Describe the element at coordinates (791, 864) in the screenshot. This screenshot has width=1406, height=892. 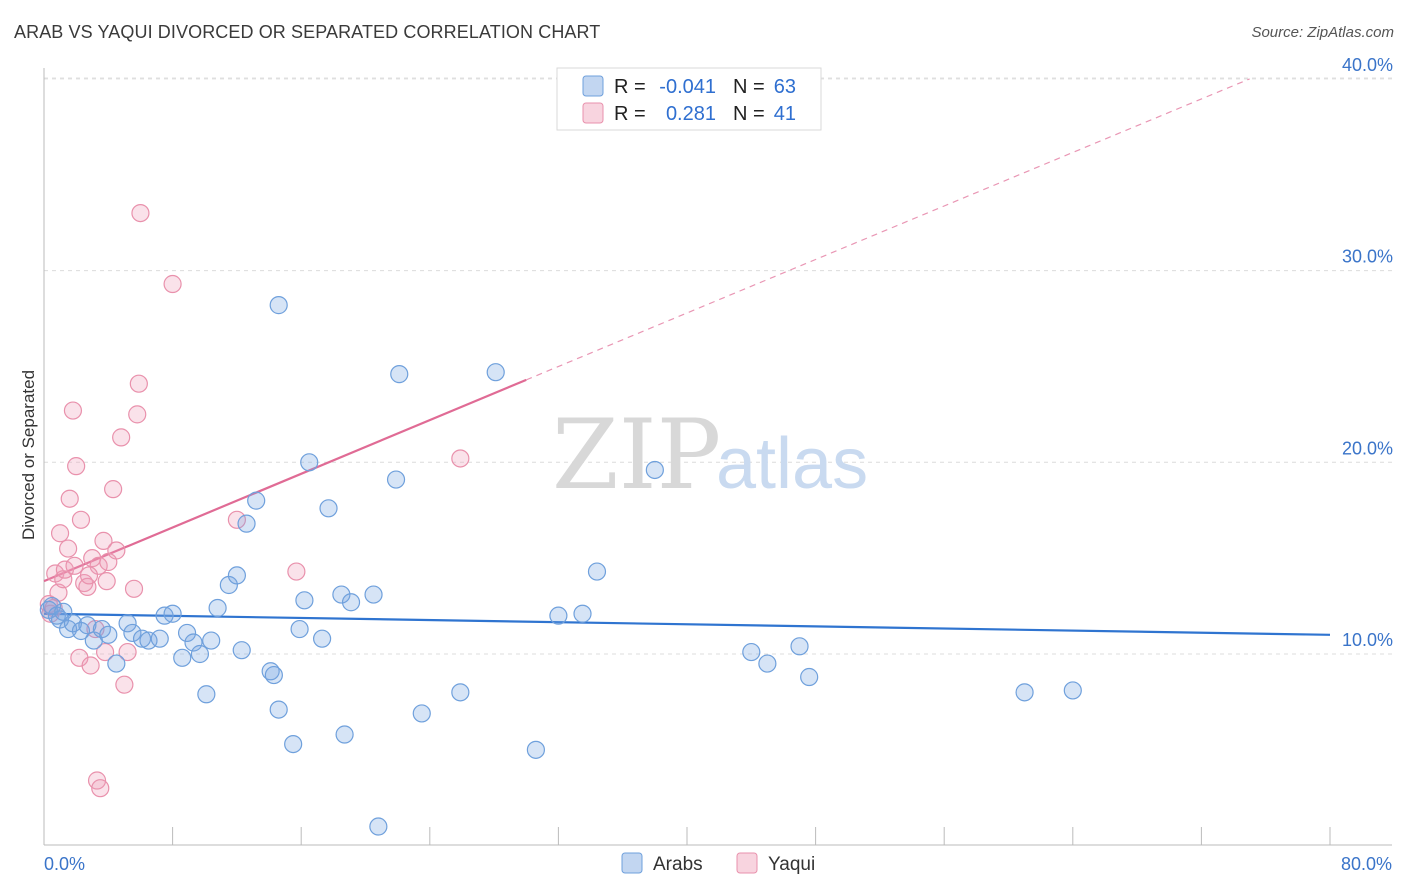
I see `yaqui-legend-label: Yaqui` at that location.